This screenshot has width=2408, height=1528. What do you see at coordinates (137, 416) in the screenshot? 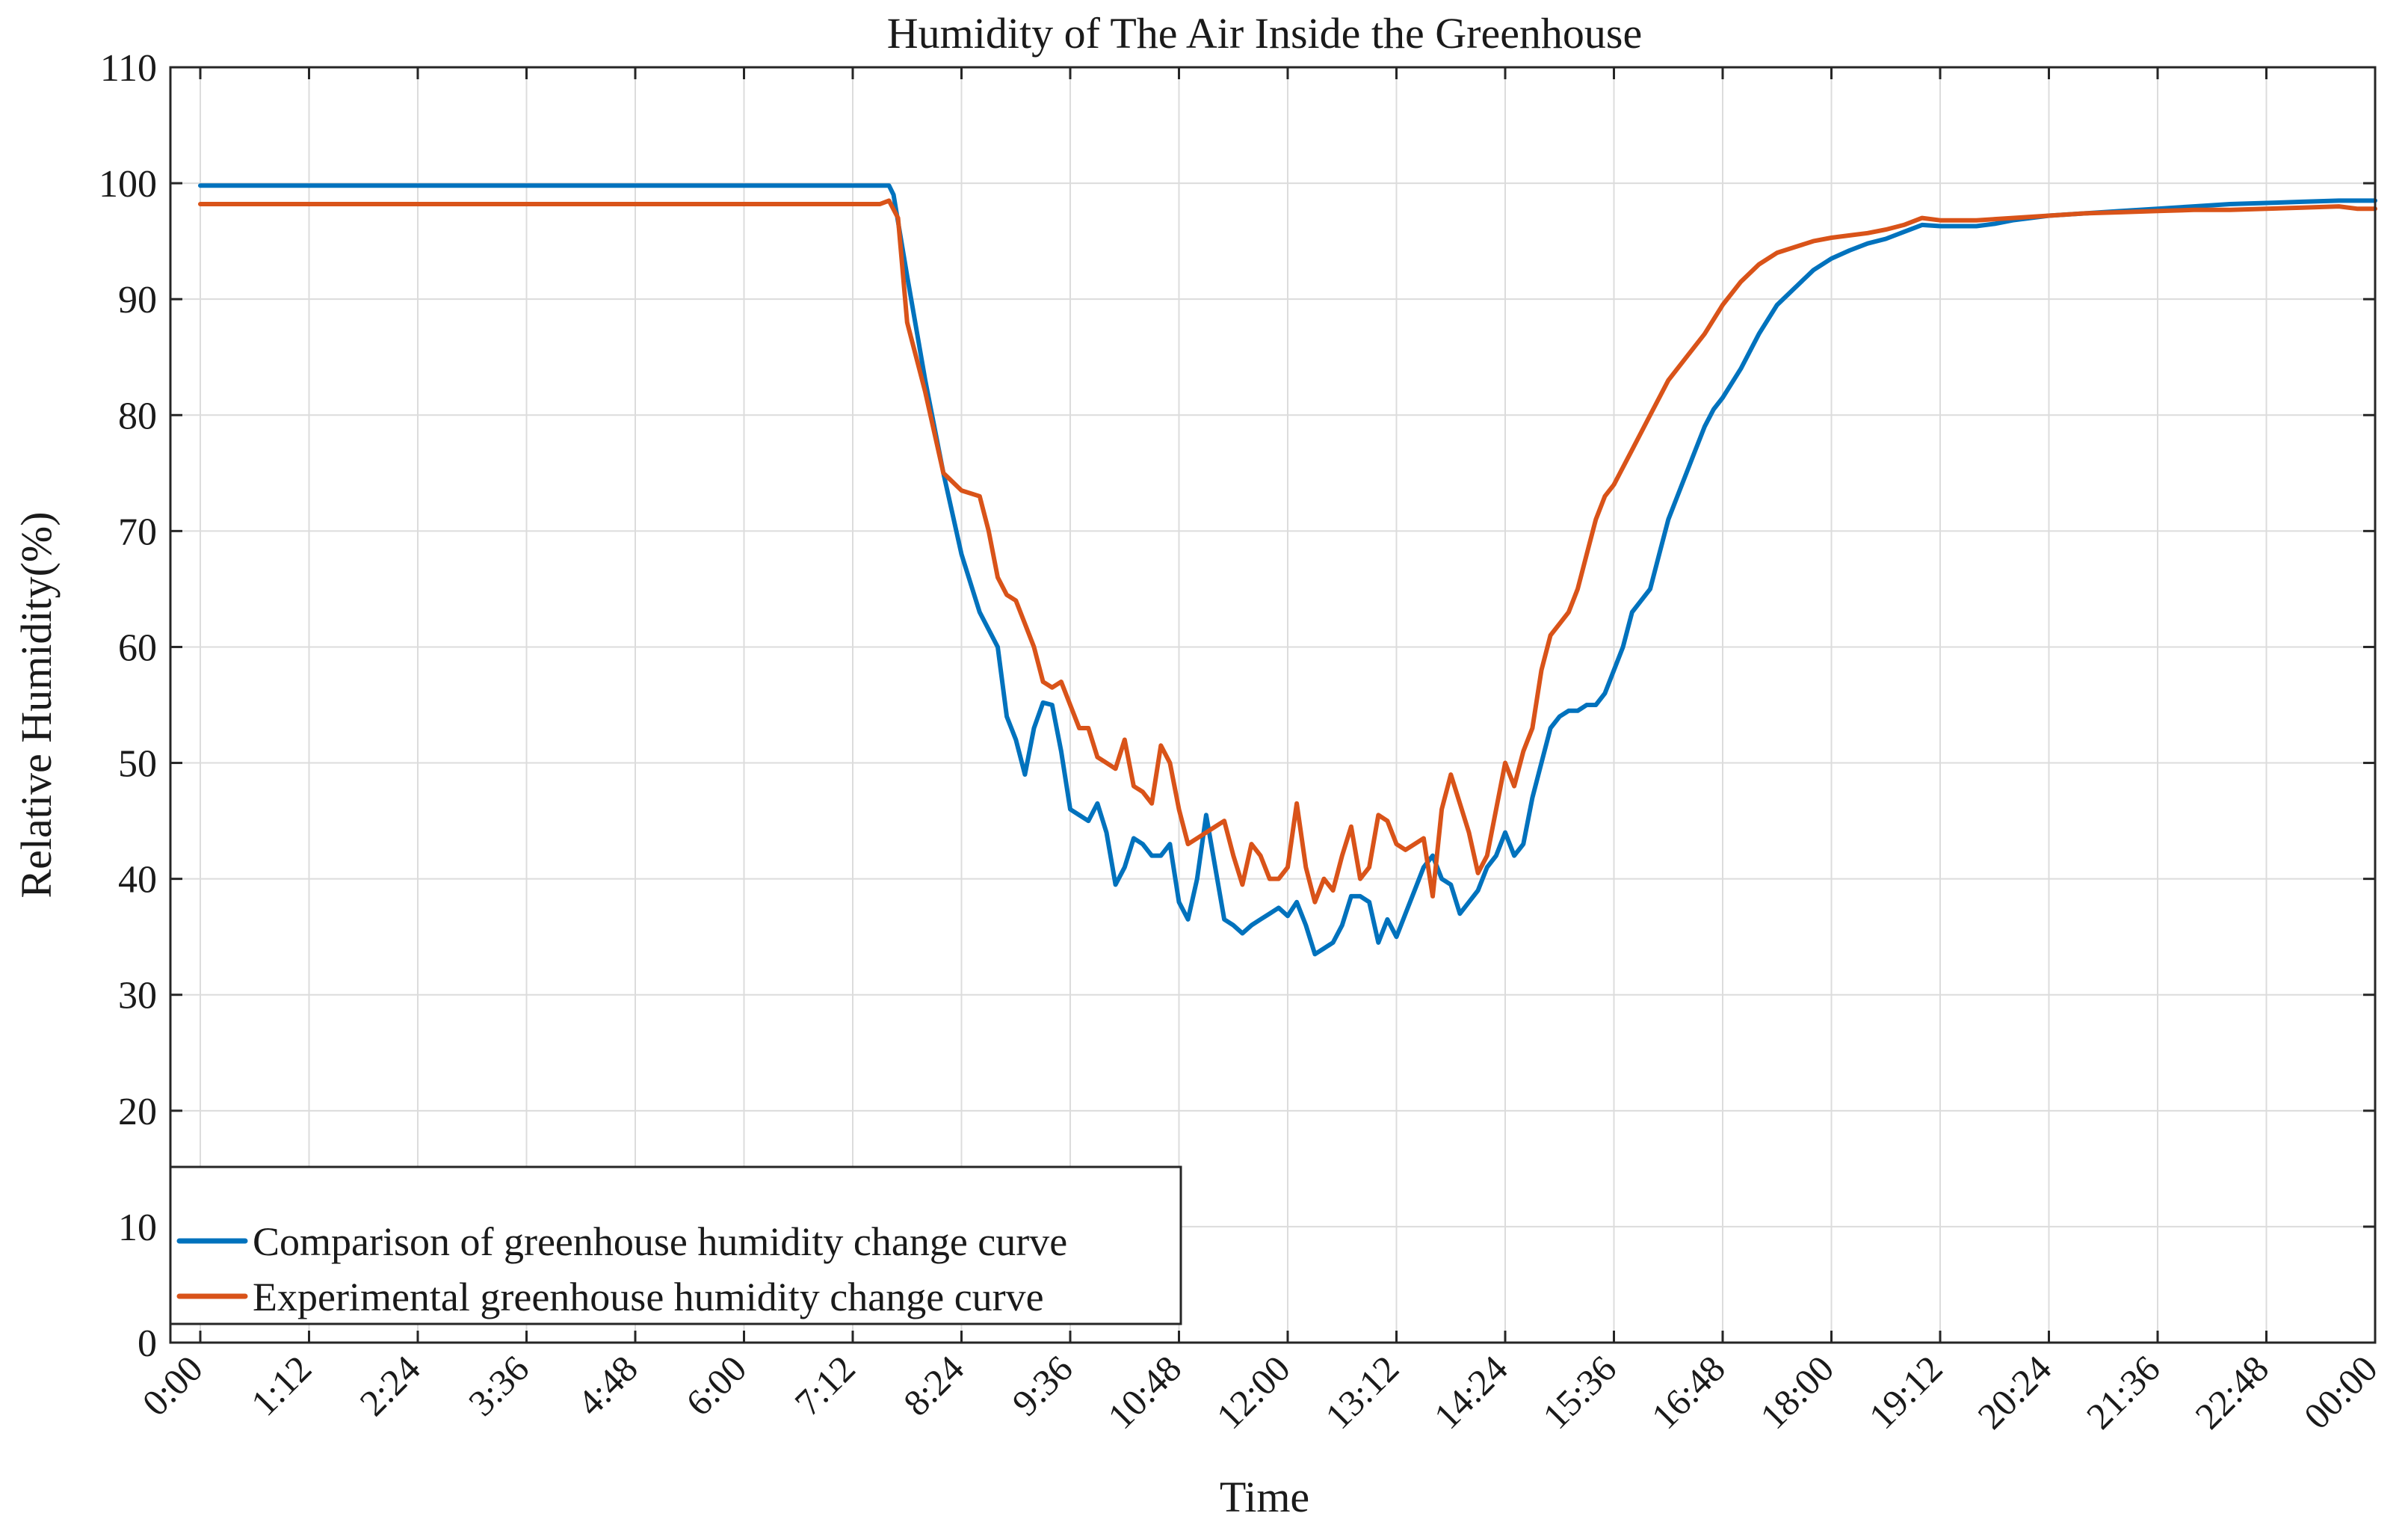
I see `y-tick-label: 80` at bounding box center [137, 416].